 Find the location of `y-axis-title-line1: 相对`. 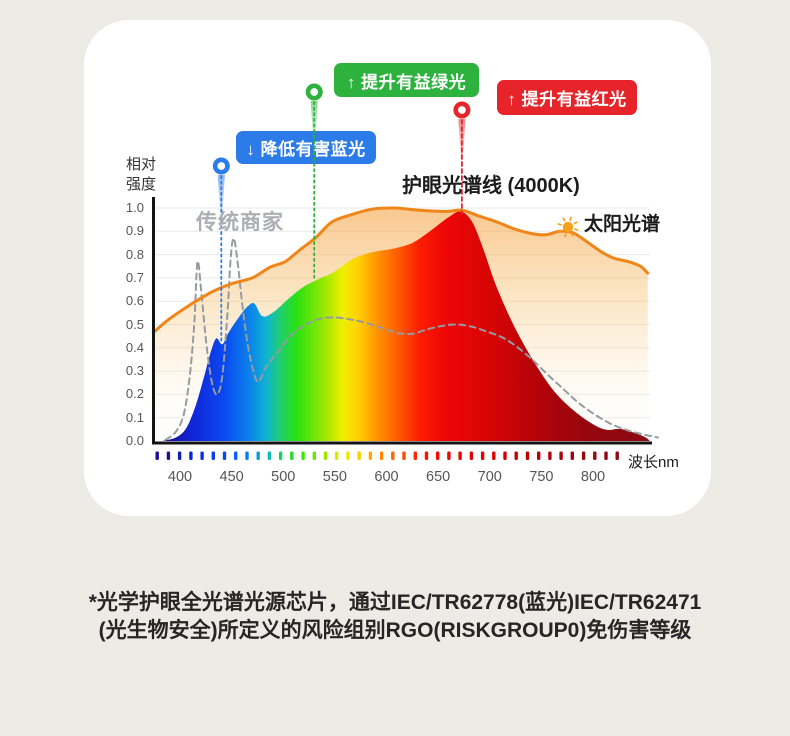

y-axis-title-line1: 相对 is located at coordinates (141, 164).